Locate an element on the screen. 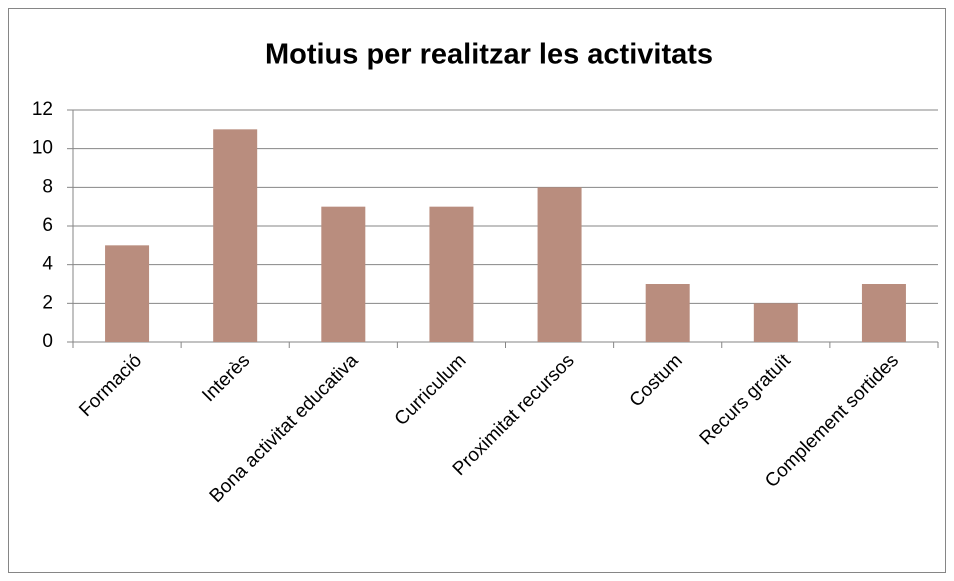 The image size is (954, 581). chart-title: Motius per realitzar les activitats is located at coordinates (489, 55).